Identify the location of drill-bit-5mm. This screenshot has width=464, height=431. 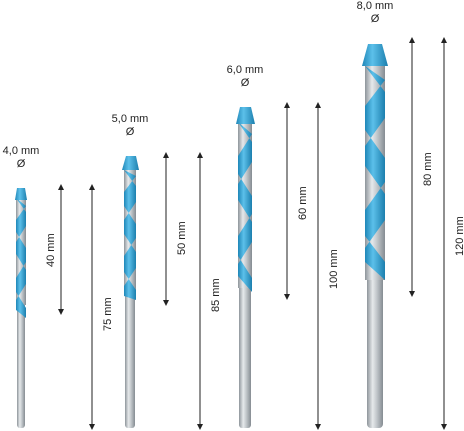
(130, 292).